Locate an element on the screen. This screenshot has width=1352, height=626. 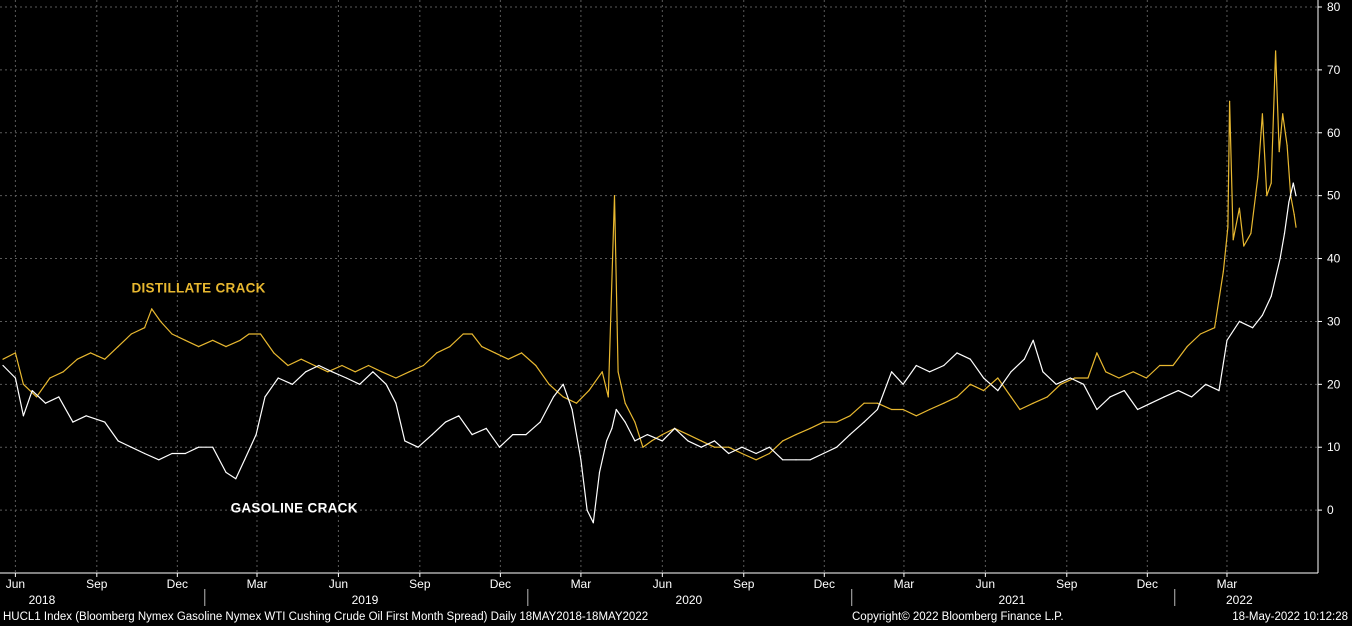
x-year-label: 2019 is located at coordinates (365, 600).